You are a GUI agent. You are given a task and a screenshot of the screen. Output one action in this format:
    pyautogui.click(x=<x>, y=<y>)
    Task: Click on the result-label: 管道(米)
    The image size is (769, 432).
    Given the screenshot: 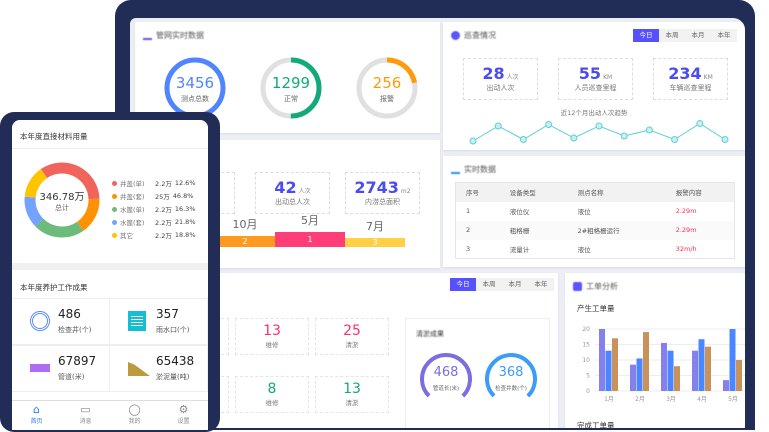 What is the action you would take?
    pyautogui.click(x=71, y=377)
    